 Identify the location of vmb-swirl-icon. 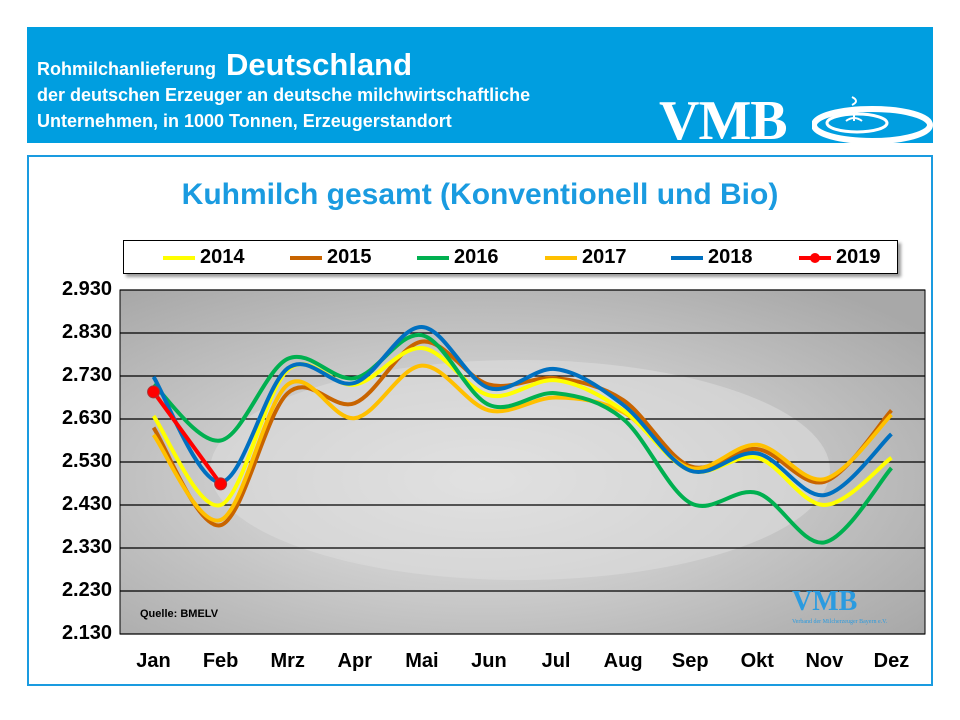
(872, 120).